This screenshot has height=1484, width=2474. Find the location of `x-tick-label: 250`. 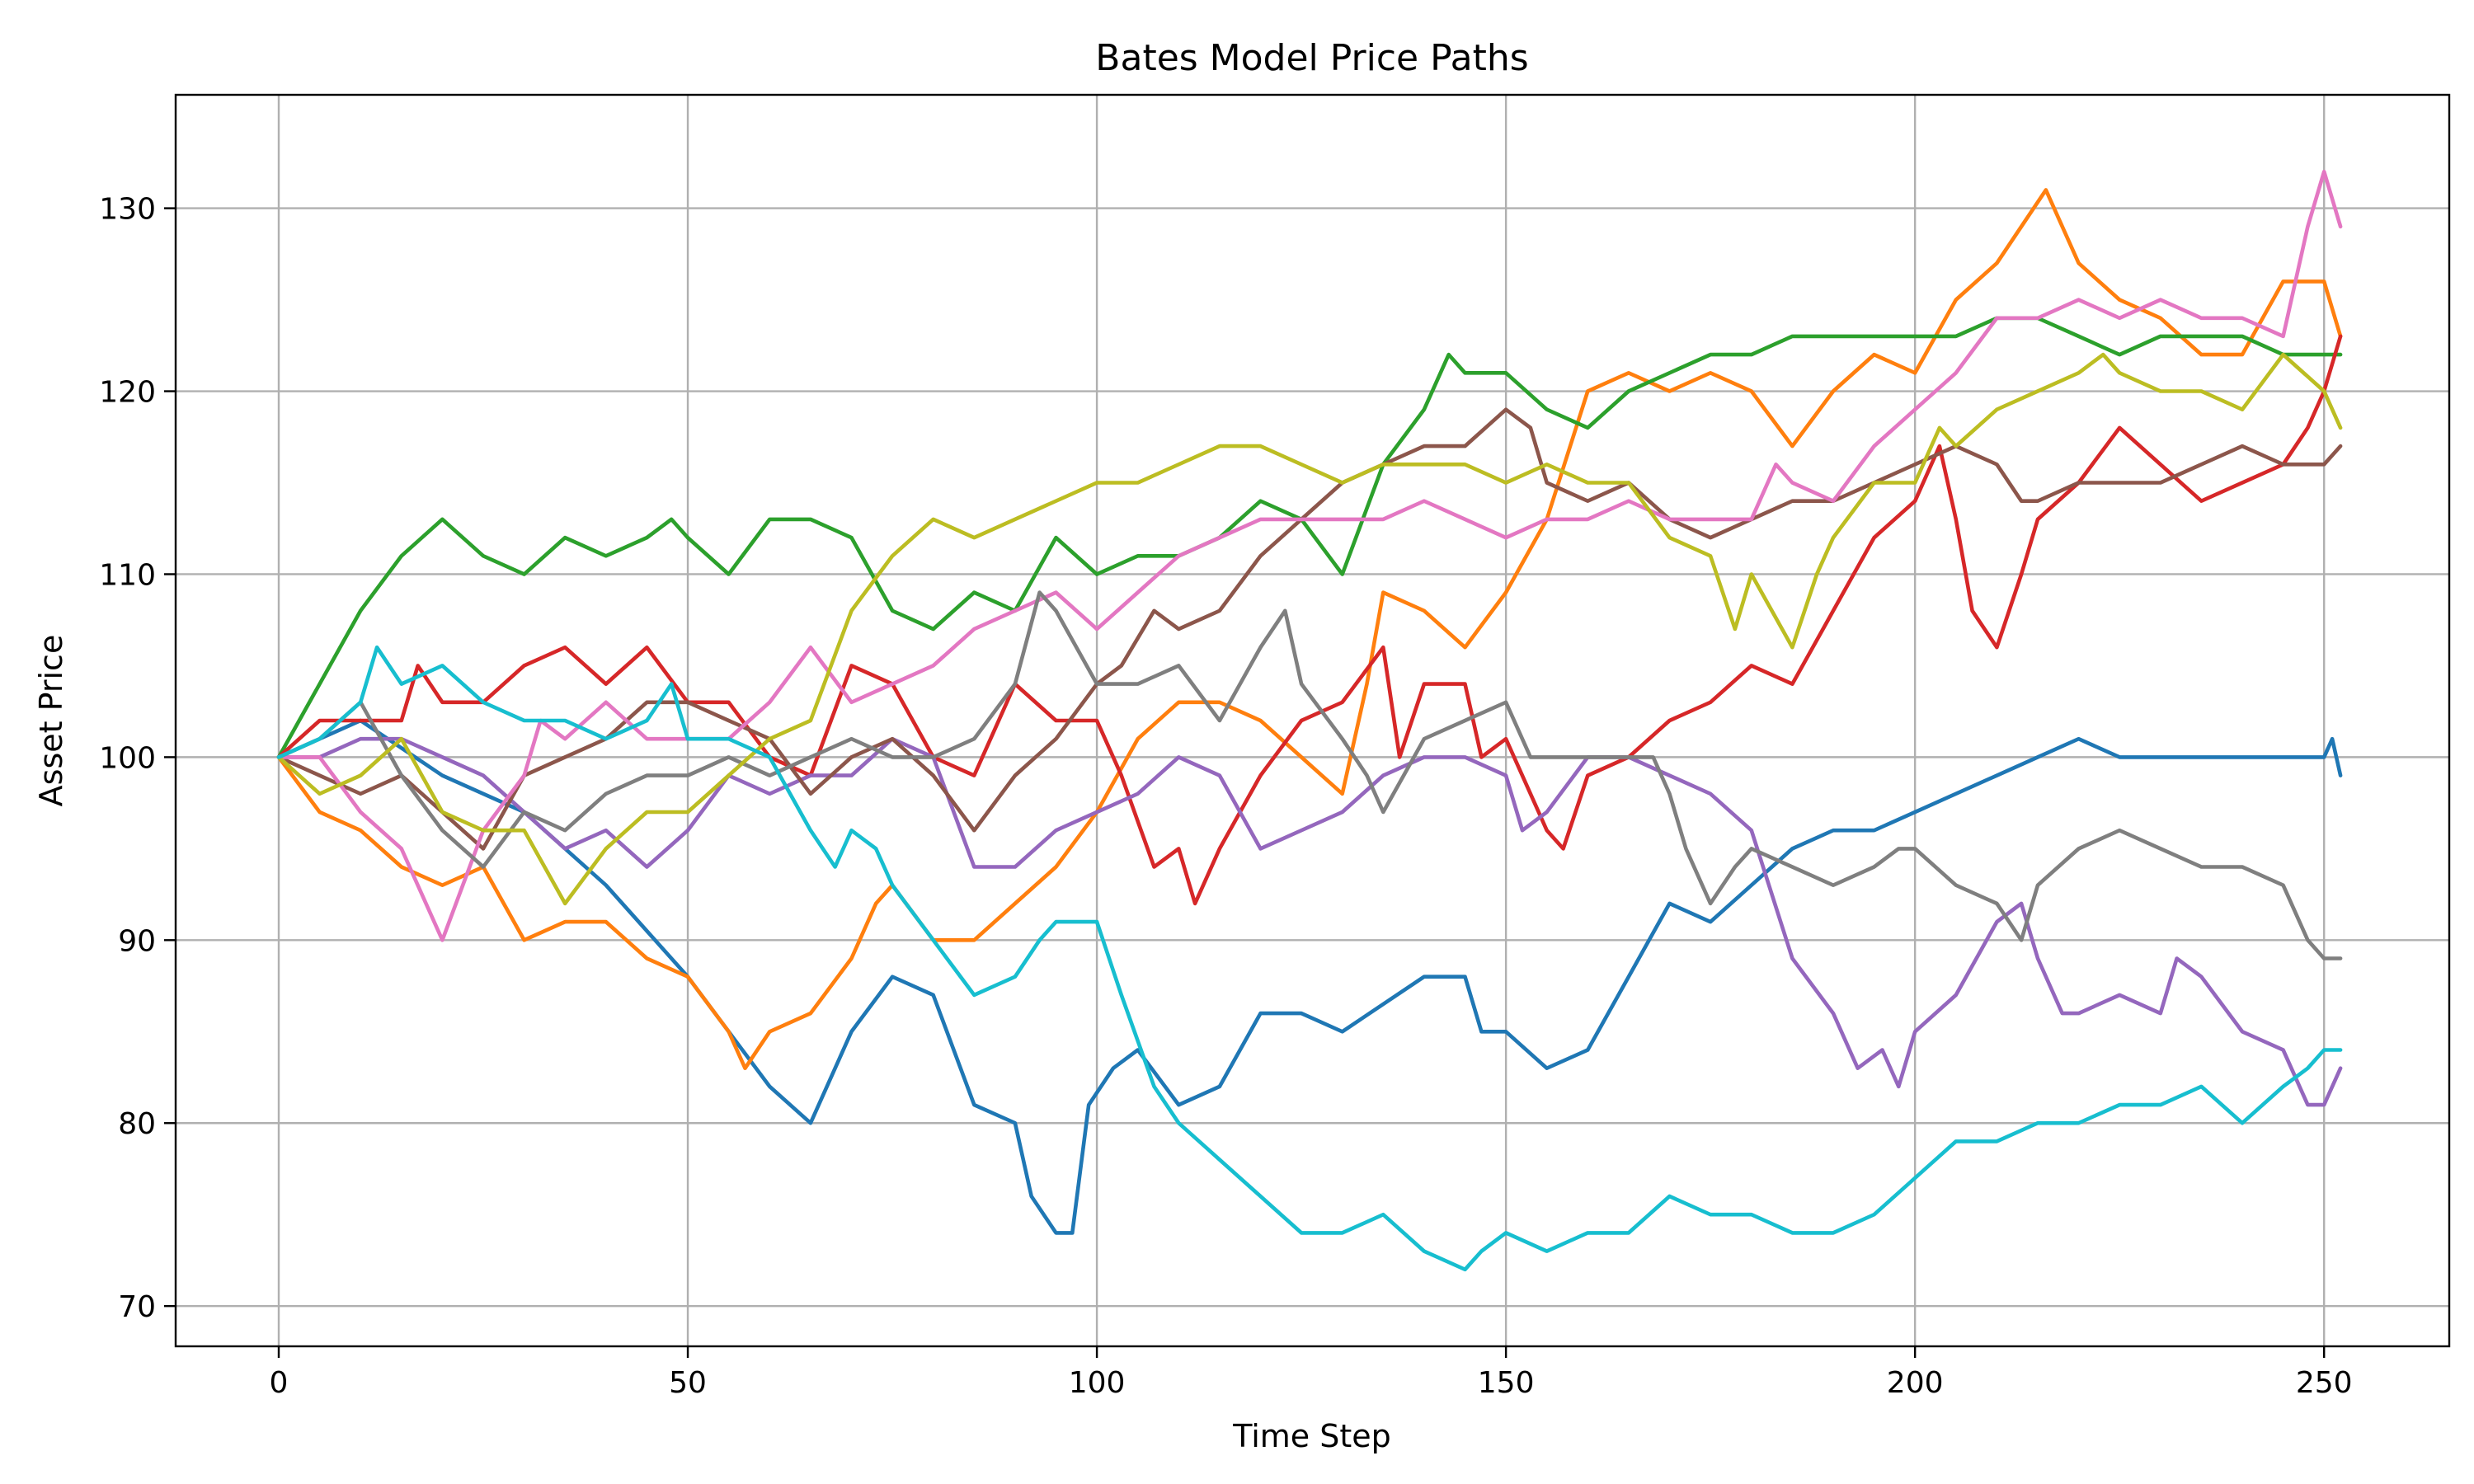

x-tick-label: 250 is located at coordinates (2324, 1383).